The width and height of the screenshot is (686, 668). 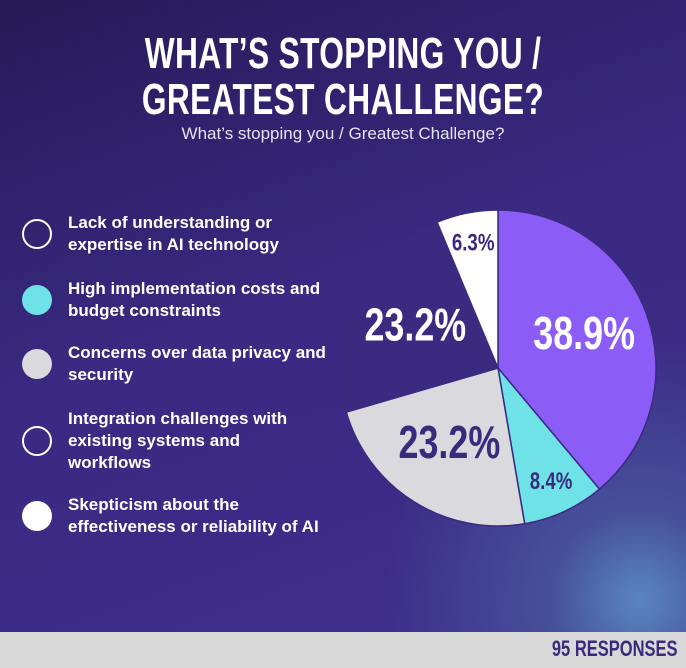 I want to click on slice-label: 8.4%, so click(x=551, y=481).